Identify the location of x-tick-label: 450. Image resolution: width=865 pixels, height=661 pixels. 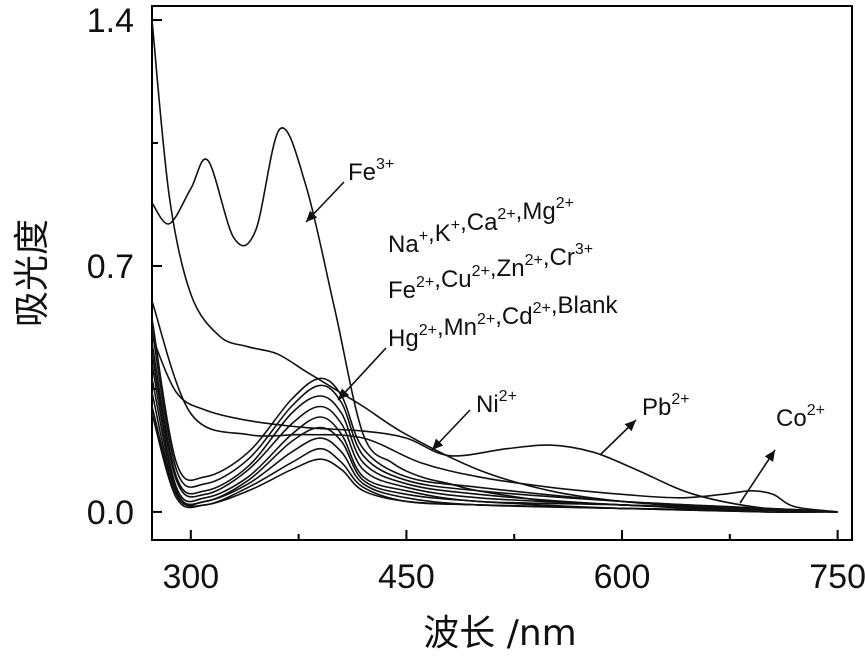
(406, 577).